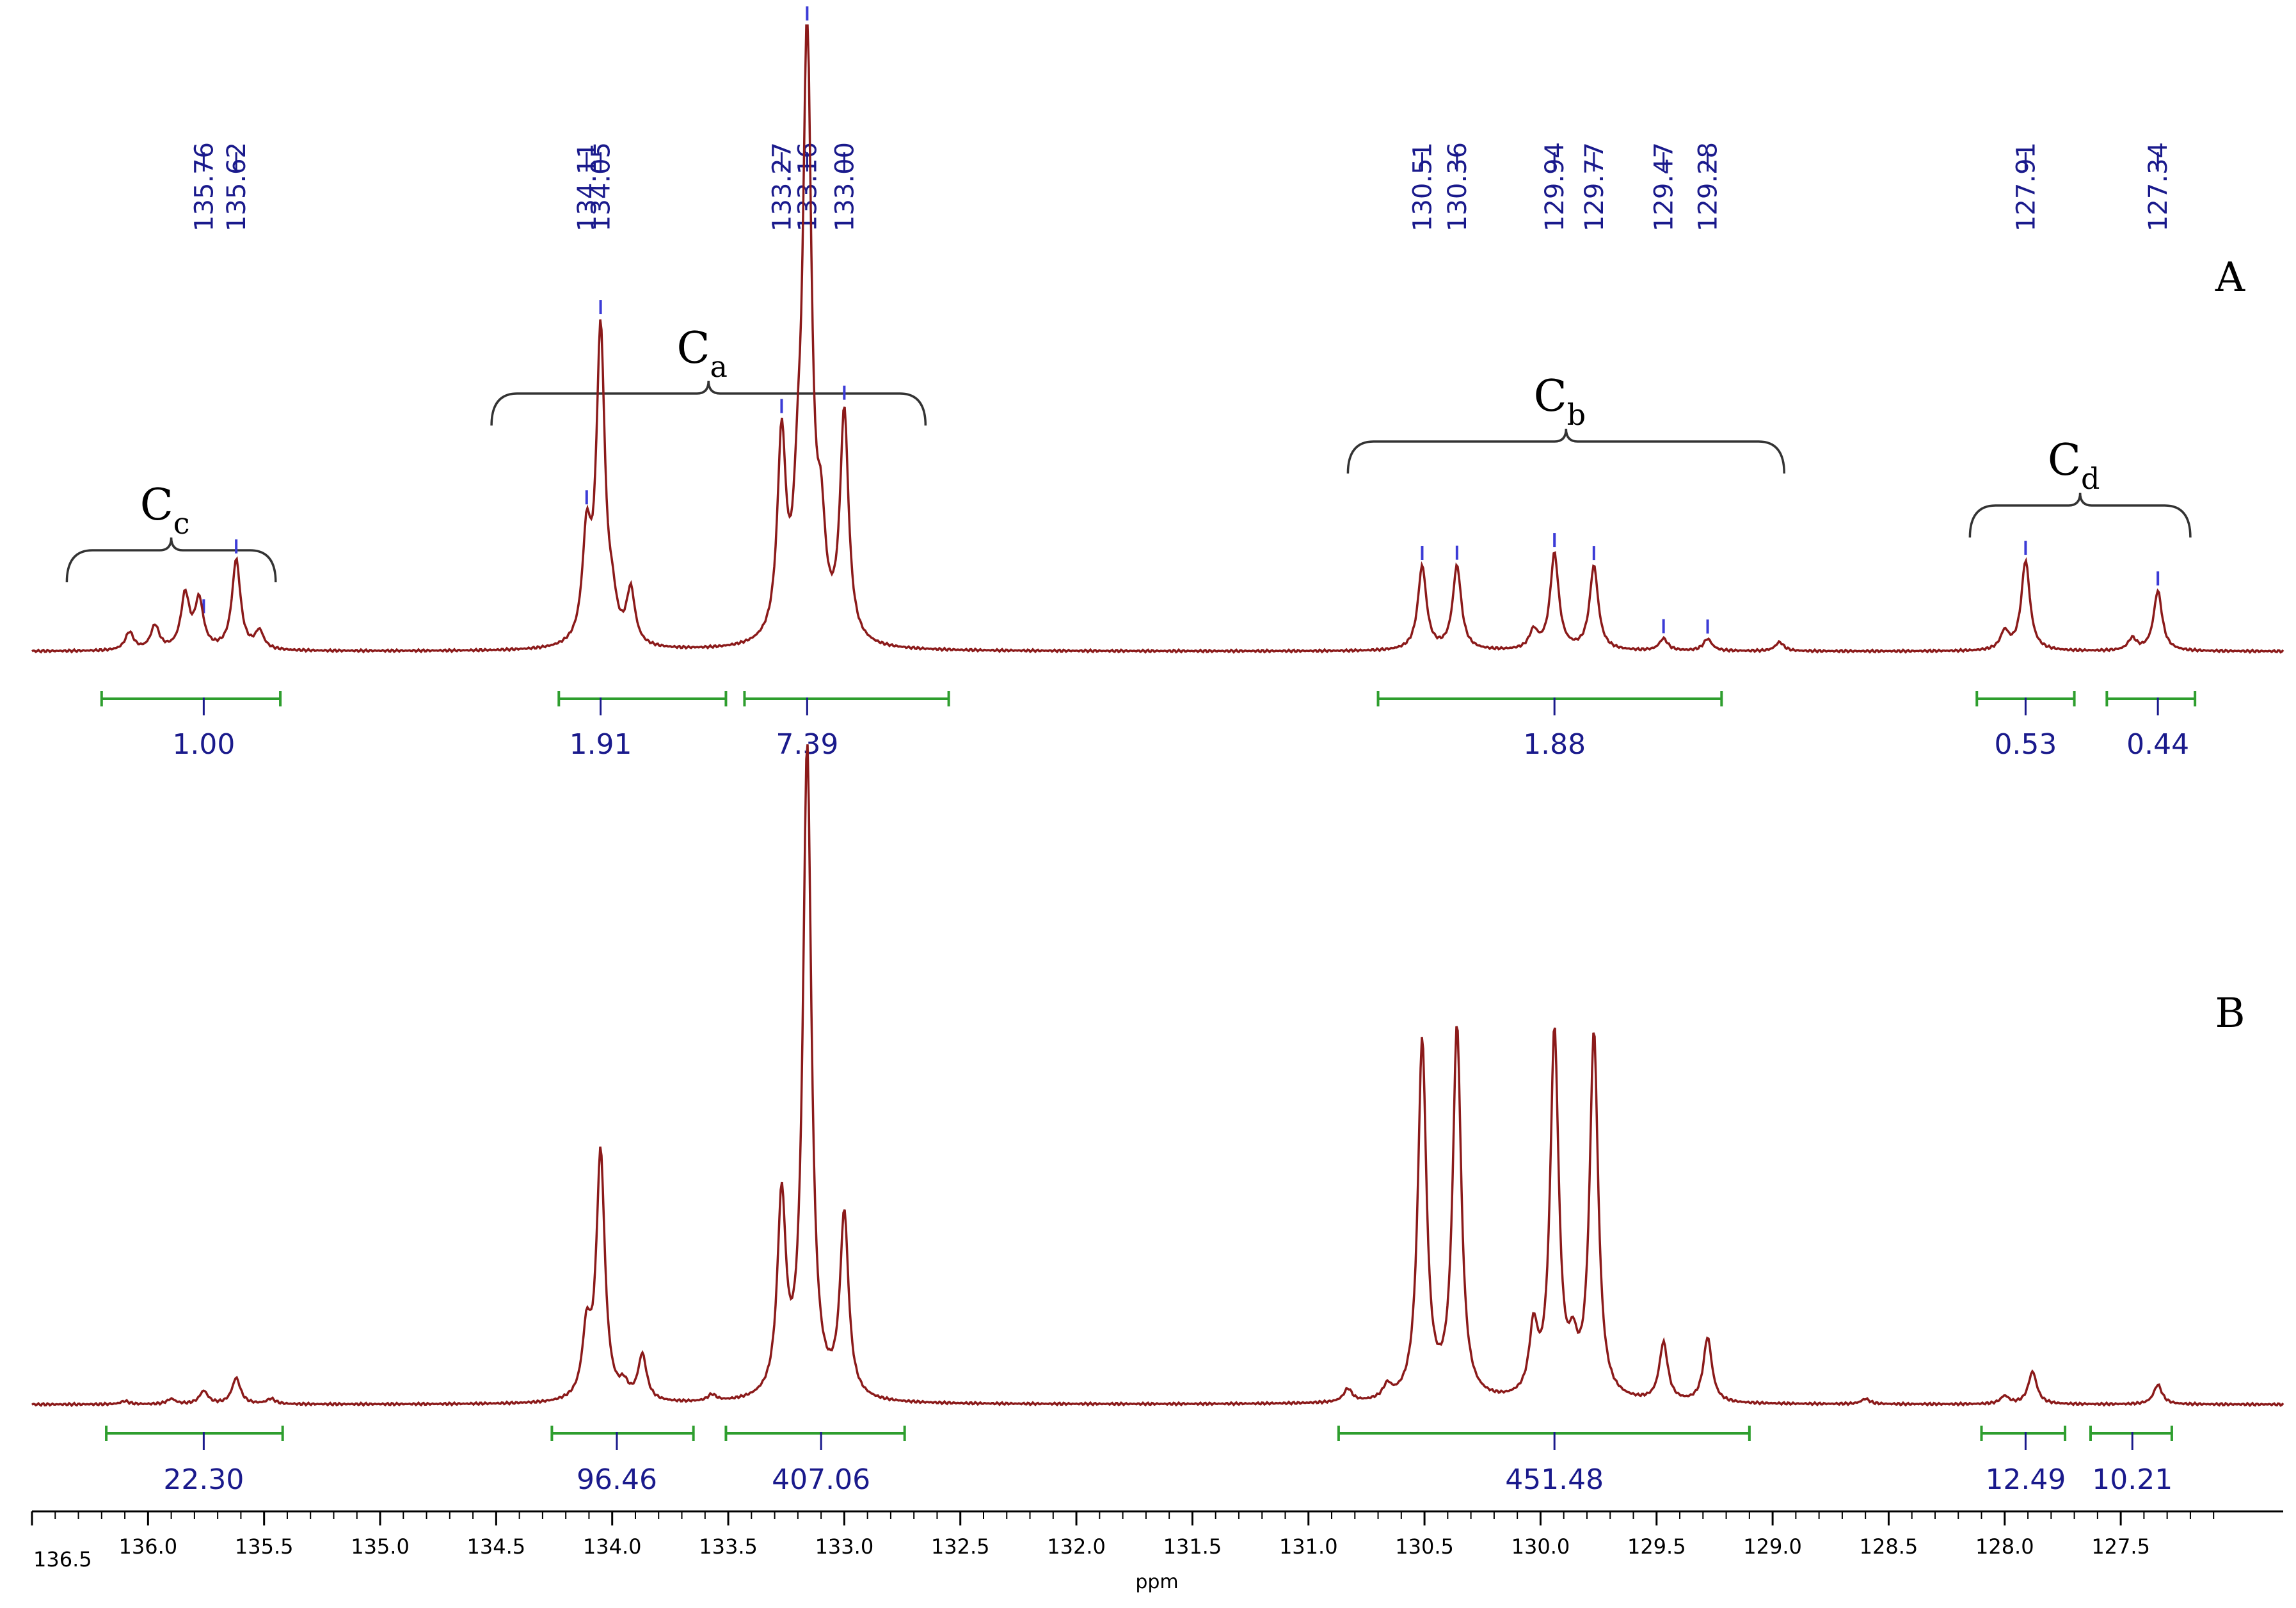 The image size is (2296, 1608). I want to click on x-tick-label: 127.5, so click(2120, 1546).